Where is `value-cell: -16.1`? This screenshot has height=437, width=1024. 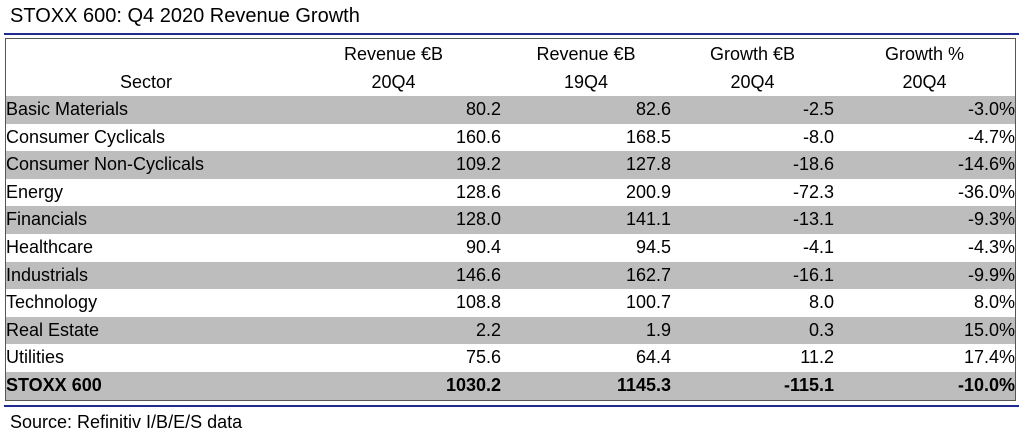 value-cell: -16.1 is located at coordinates (752, 275).